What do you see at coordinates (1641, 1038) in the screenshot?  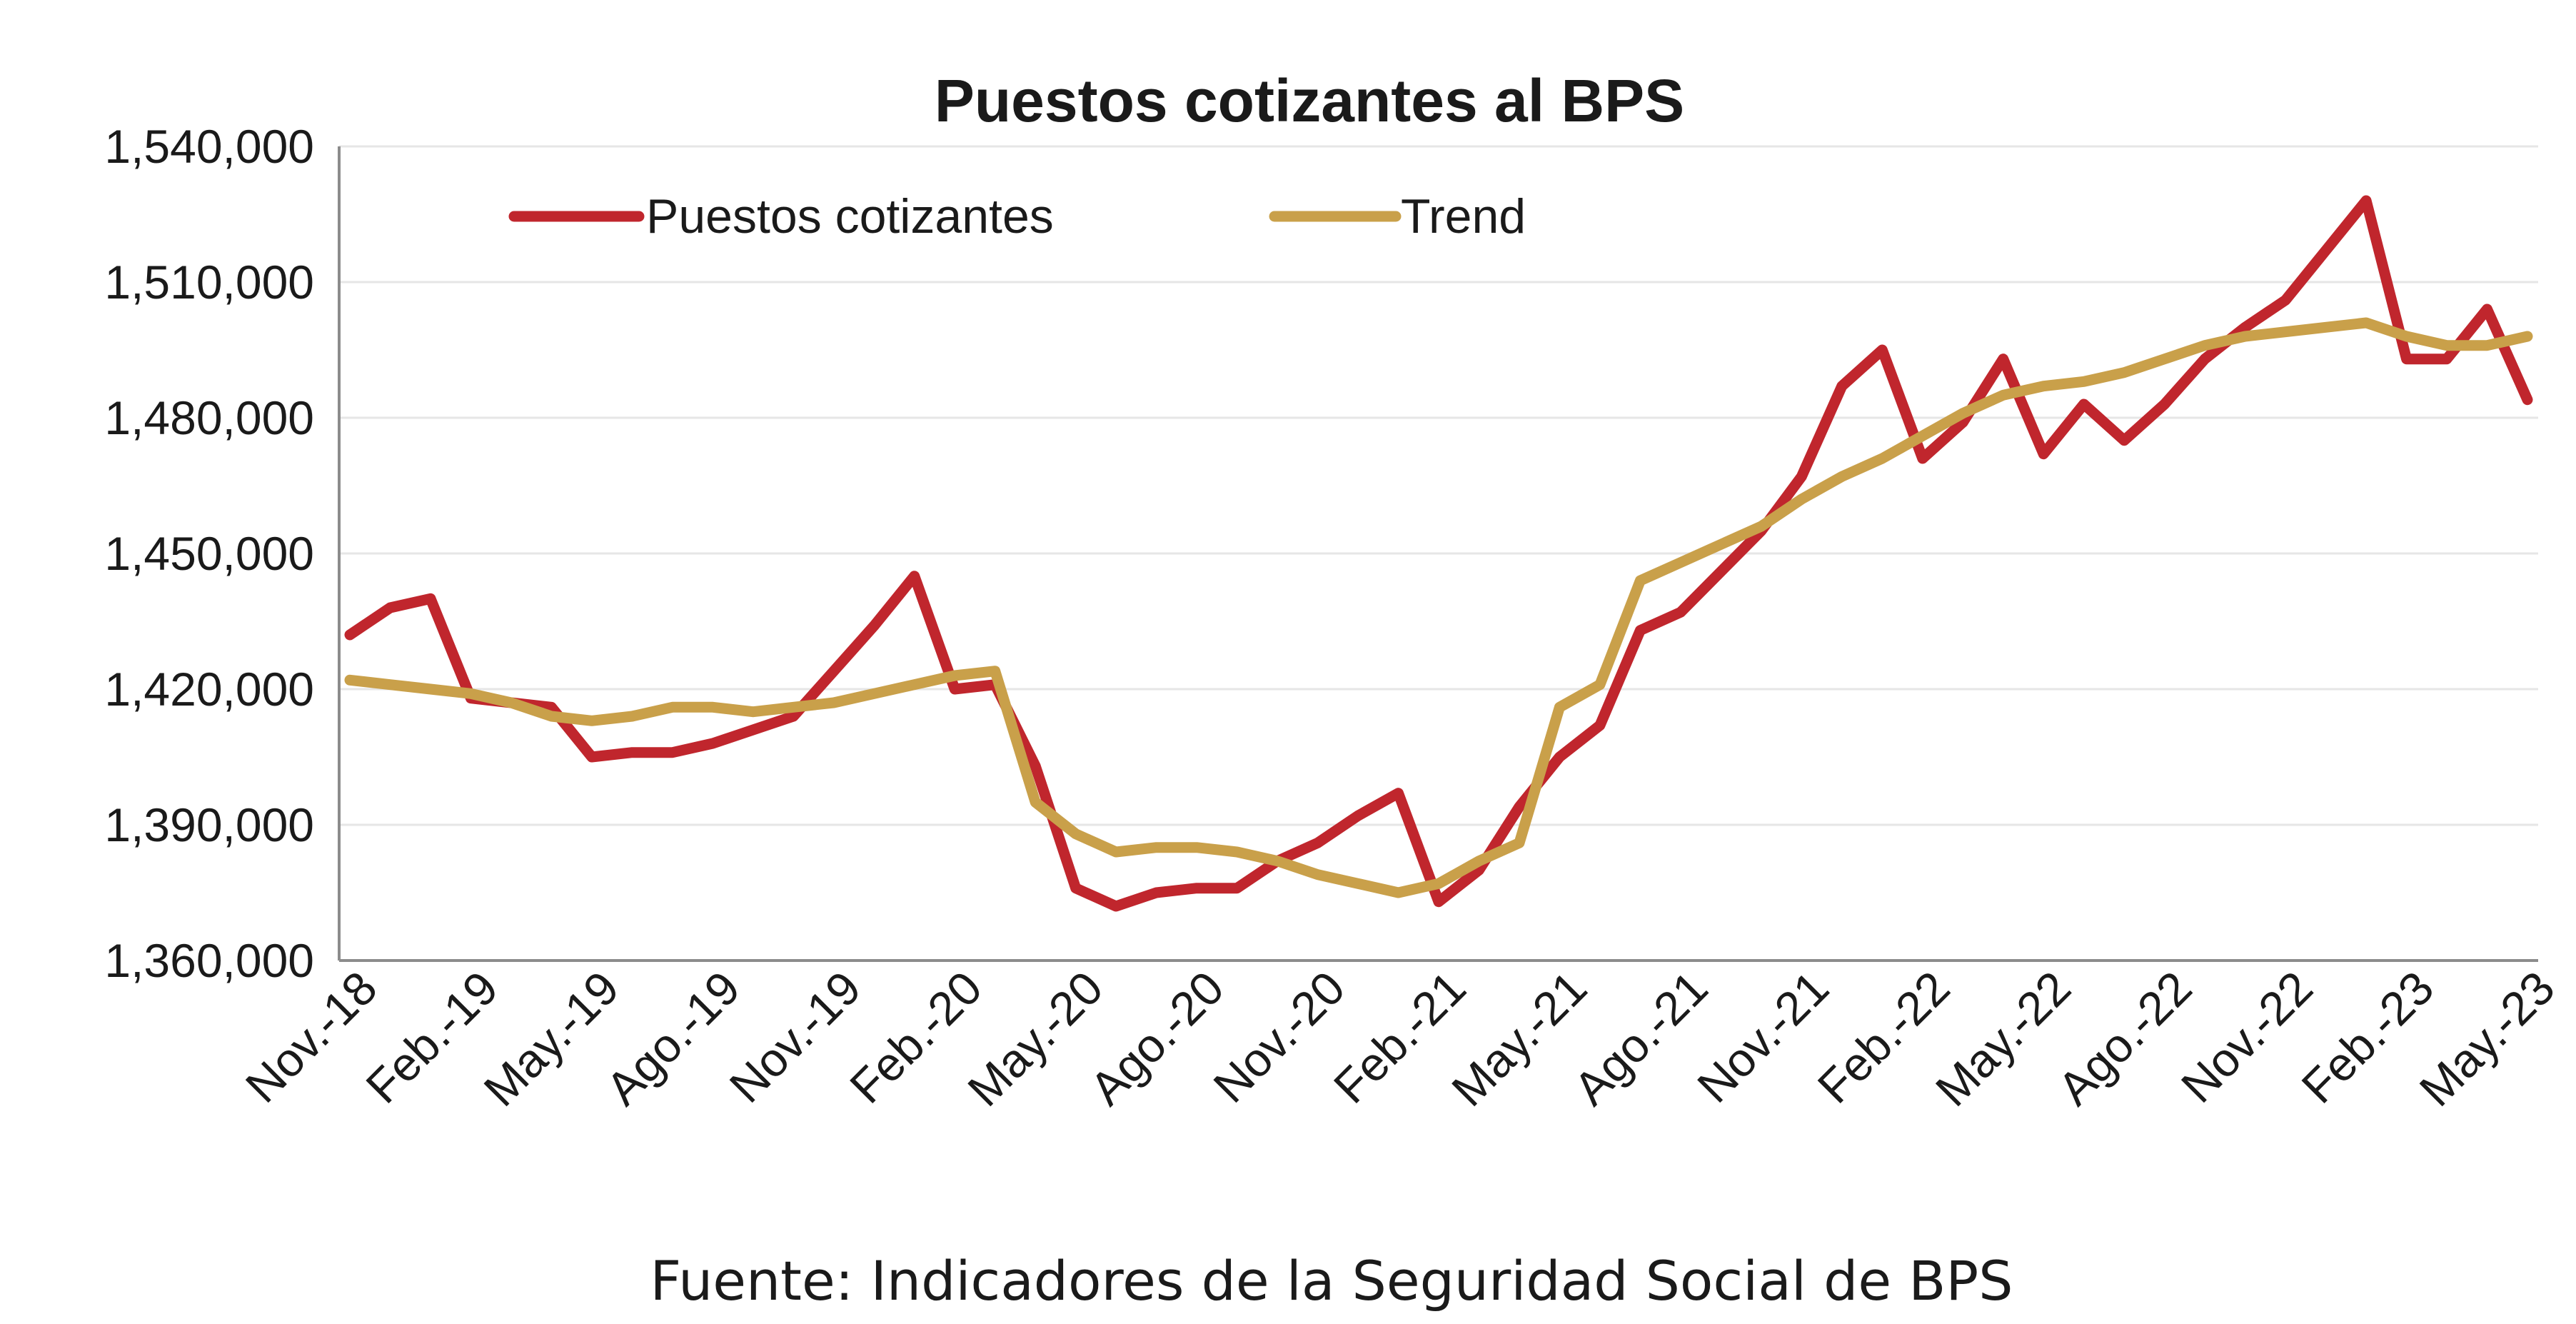 I see `x-tick-label: Ago.-21` at bounding box center [1641, 1038].